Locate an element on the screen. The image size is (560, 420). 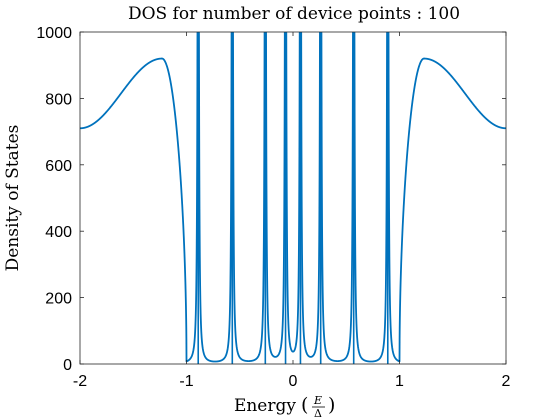
x-axis-label-text: Energy is located at coordinates (265, 406).